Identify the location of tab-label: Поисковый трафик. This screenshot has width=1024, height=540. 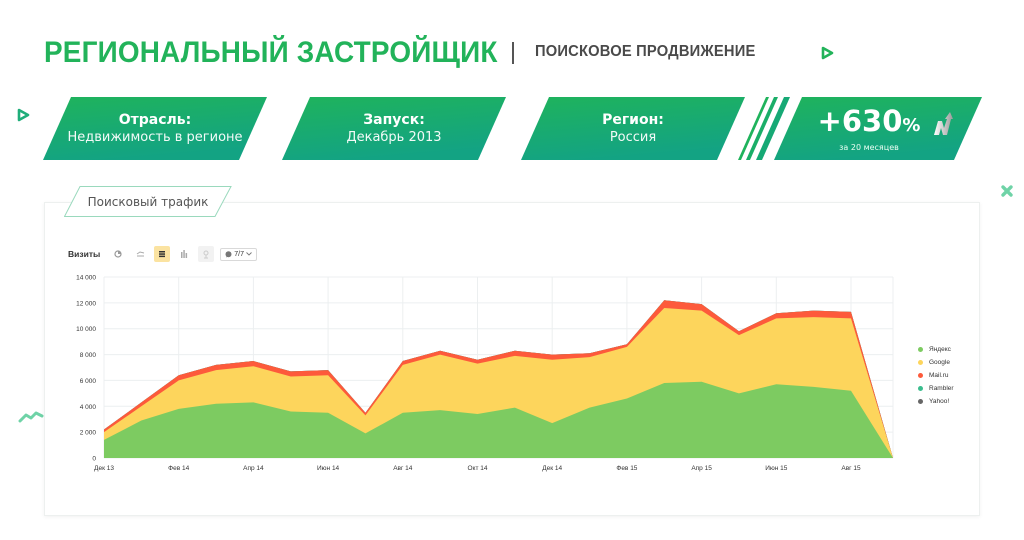
(148, 201).